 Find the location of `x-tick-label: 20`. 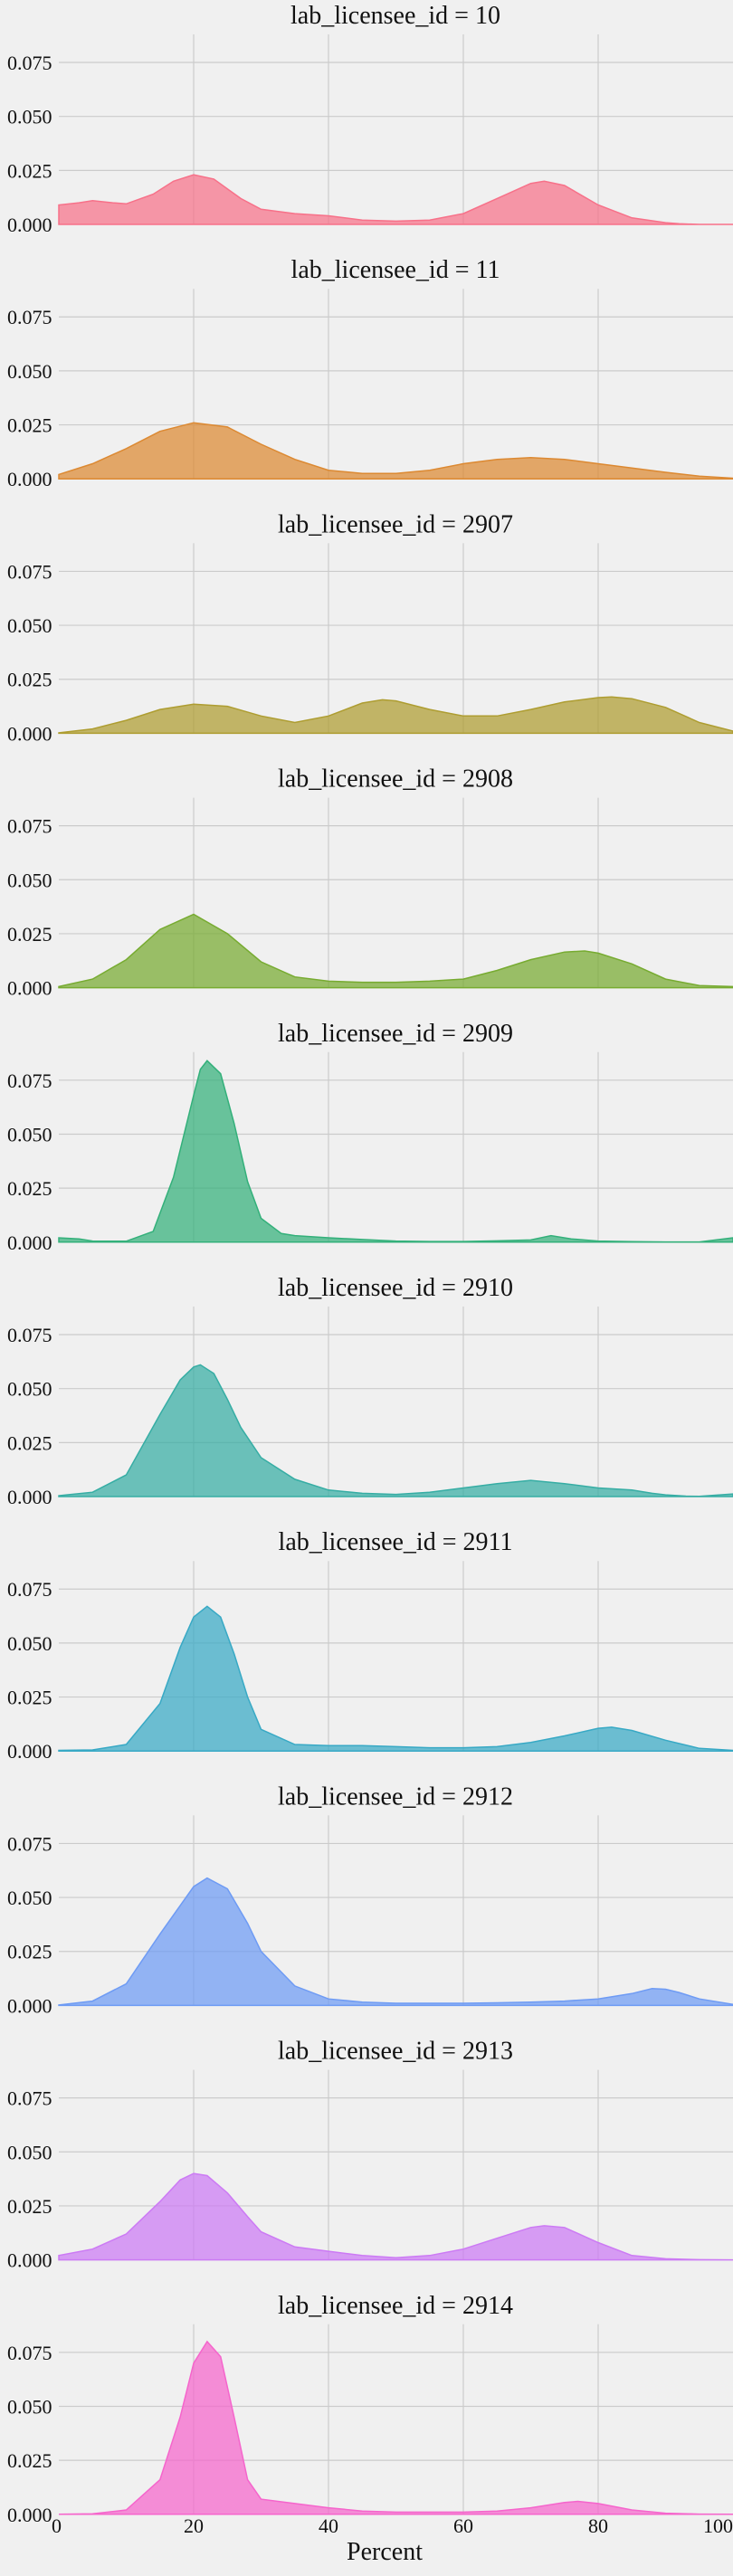

x-tick-label: 20 is located at coordinates (194, 2525).